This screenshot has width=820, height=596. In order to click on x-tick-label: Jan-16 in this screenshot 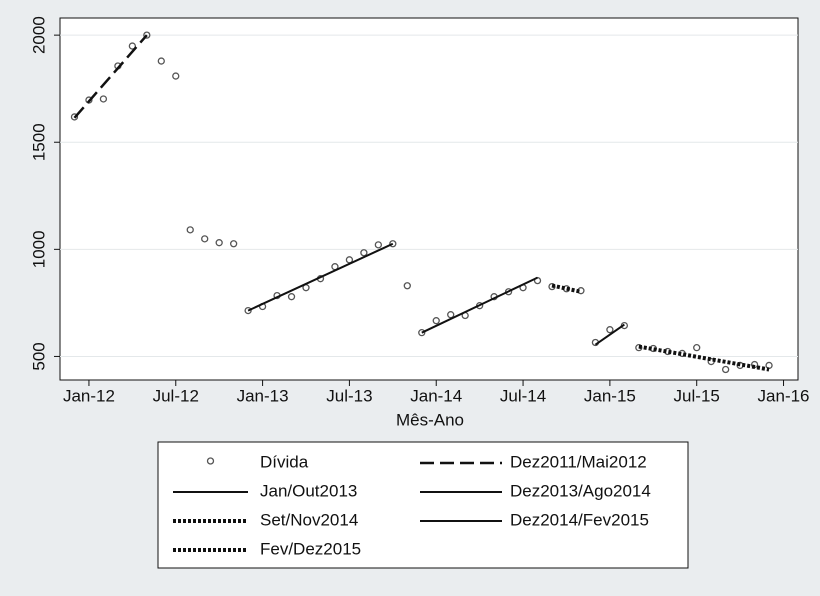, I will do `click(784, 395)`.